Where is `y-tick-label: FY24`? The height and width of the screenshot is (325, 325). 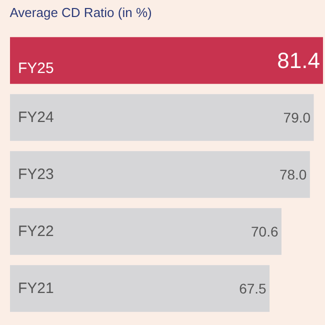 y-tick-label: FY24 is located at coordinates (36, 117).